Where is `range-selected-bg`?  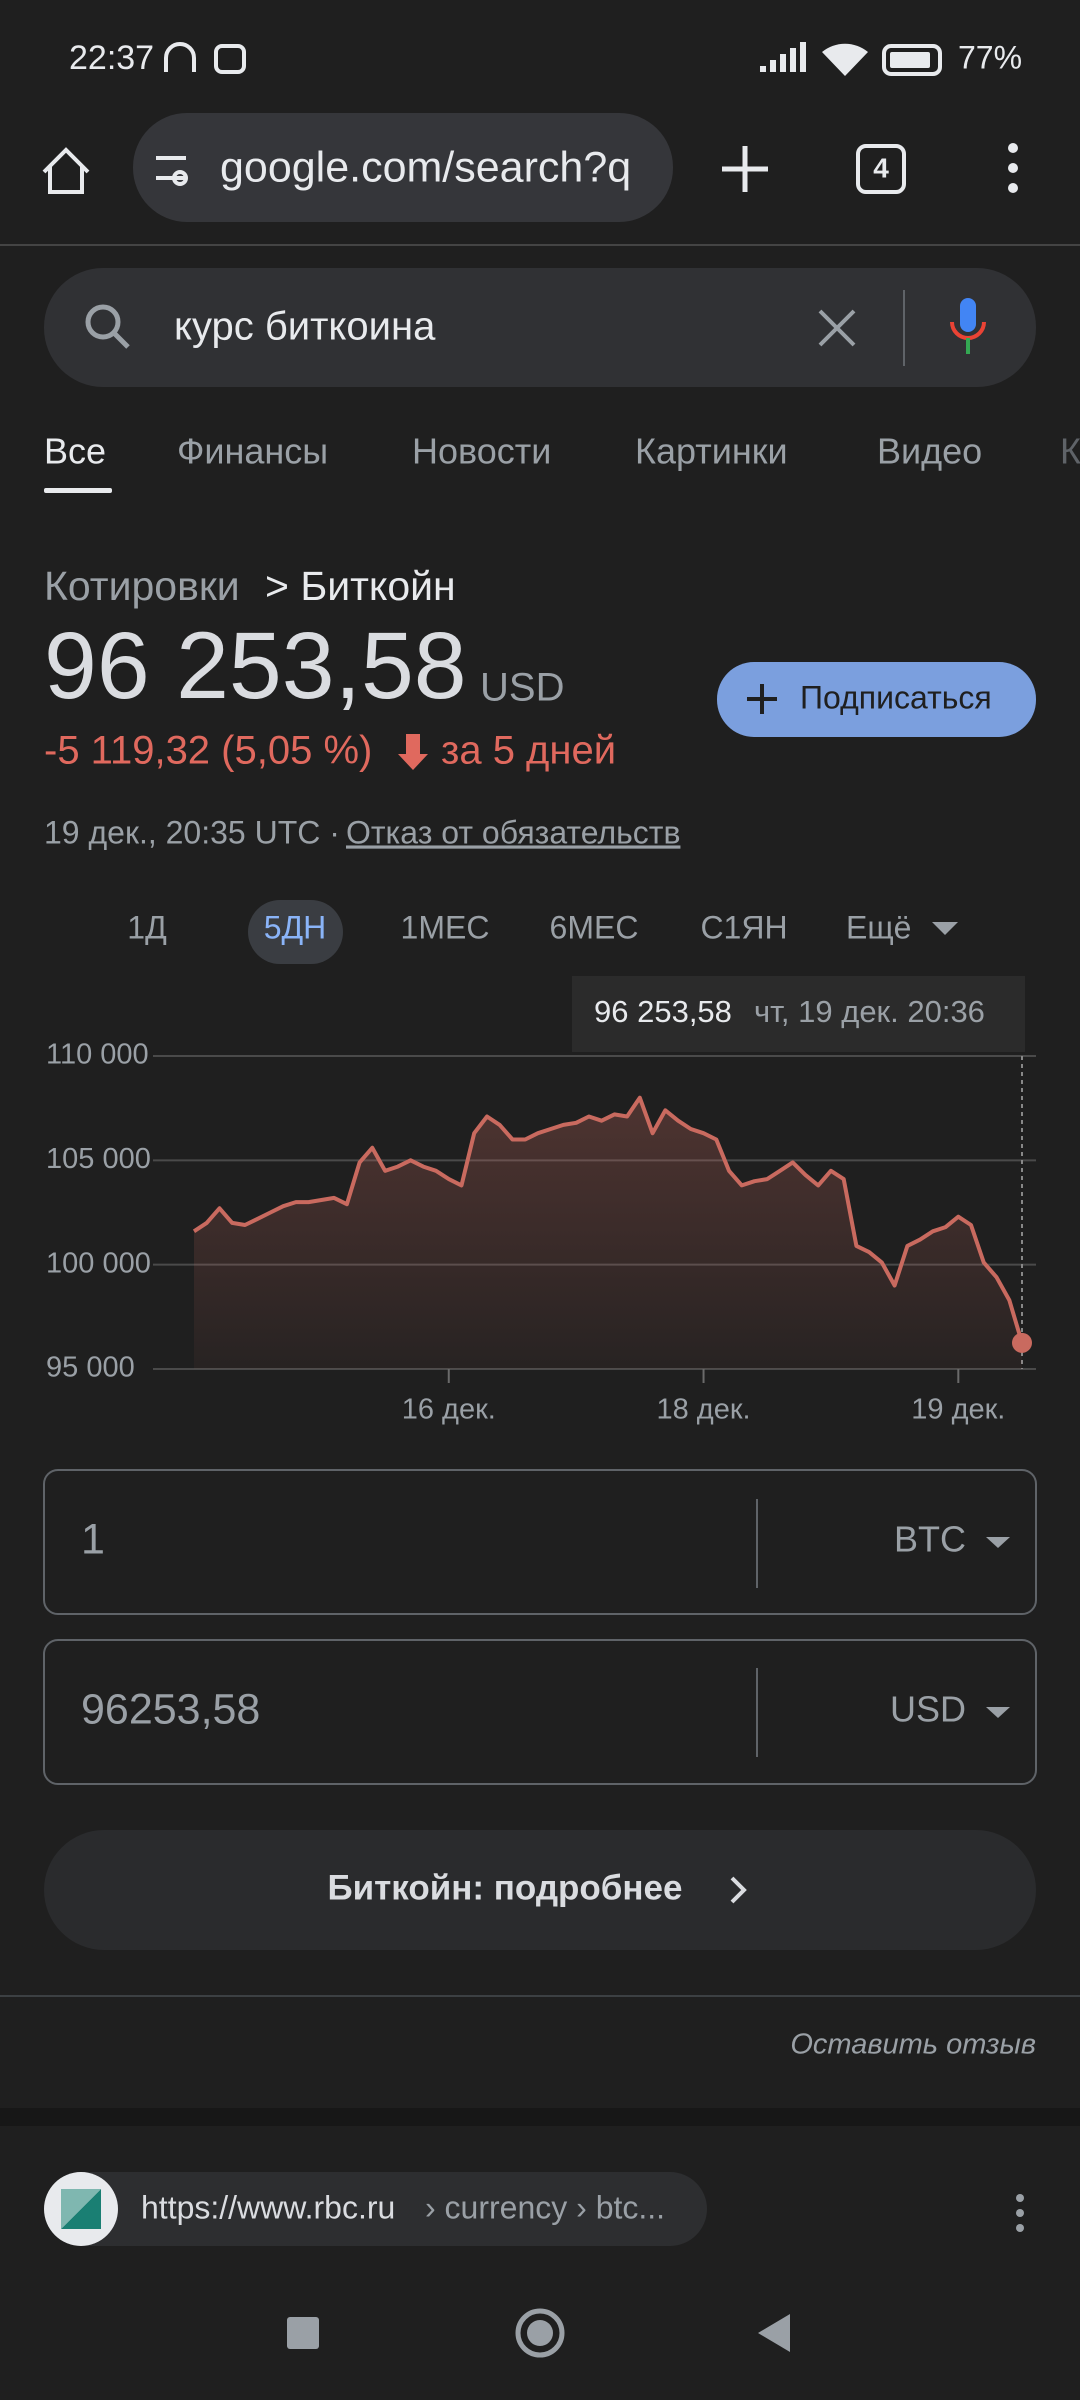
range-selected-bg is located at coordinates (295, 932).